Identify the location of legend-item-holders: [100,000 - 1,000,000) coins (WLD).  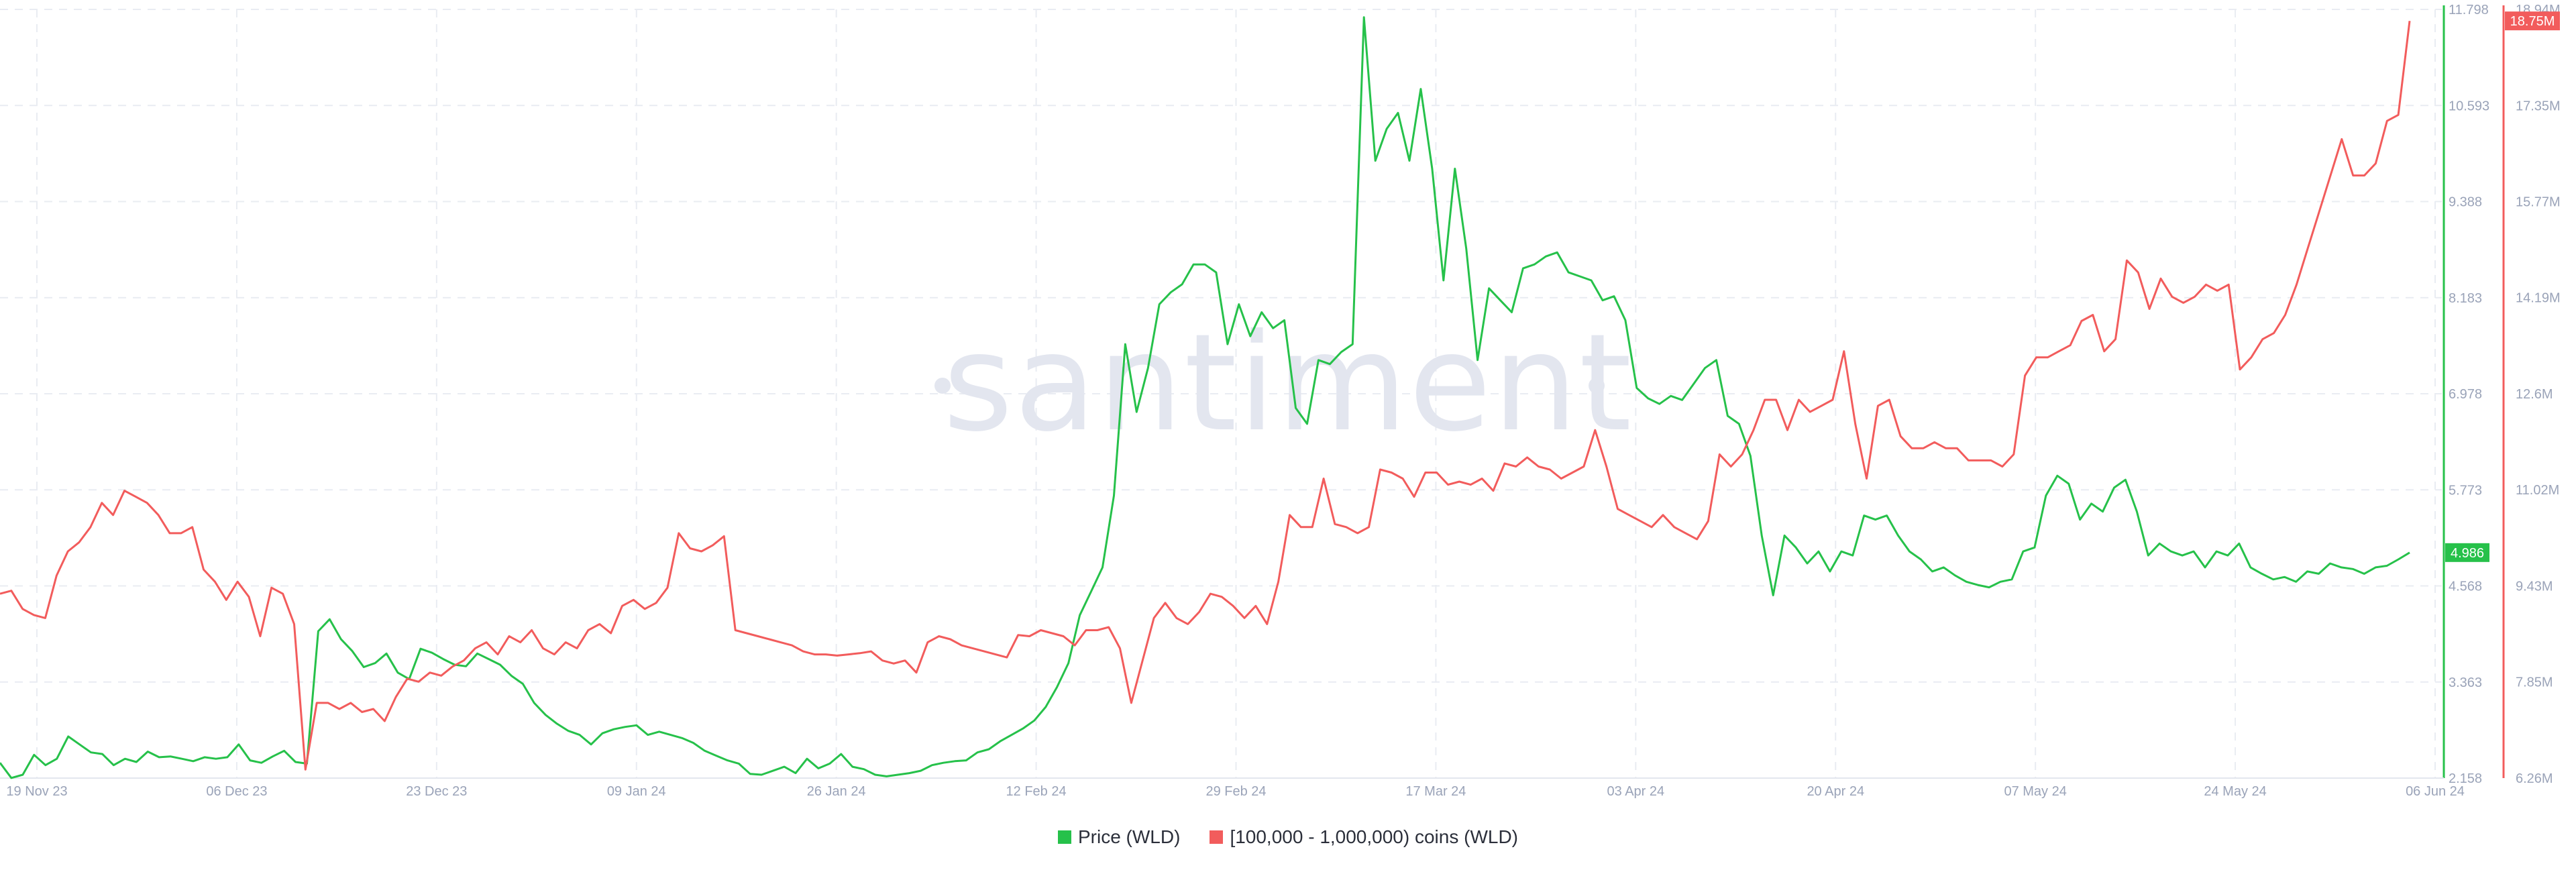
(1364, 837).